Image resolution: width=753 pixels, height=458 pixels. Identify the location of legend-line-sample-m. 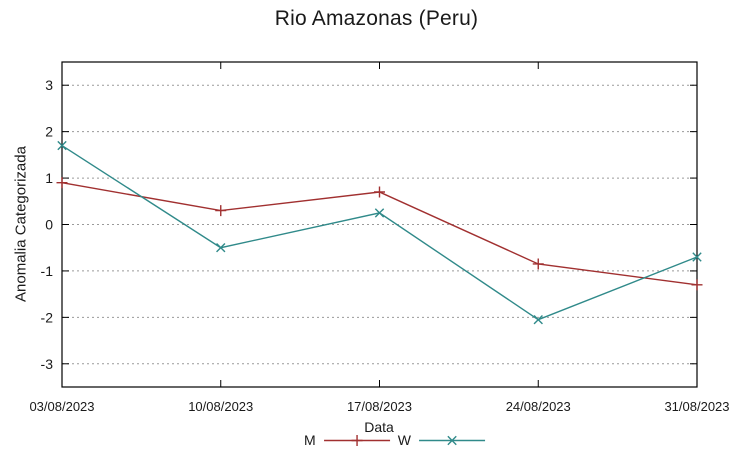
(356, 440).